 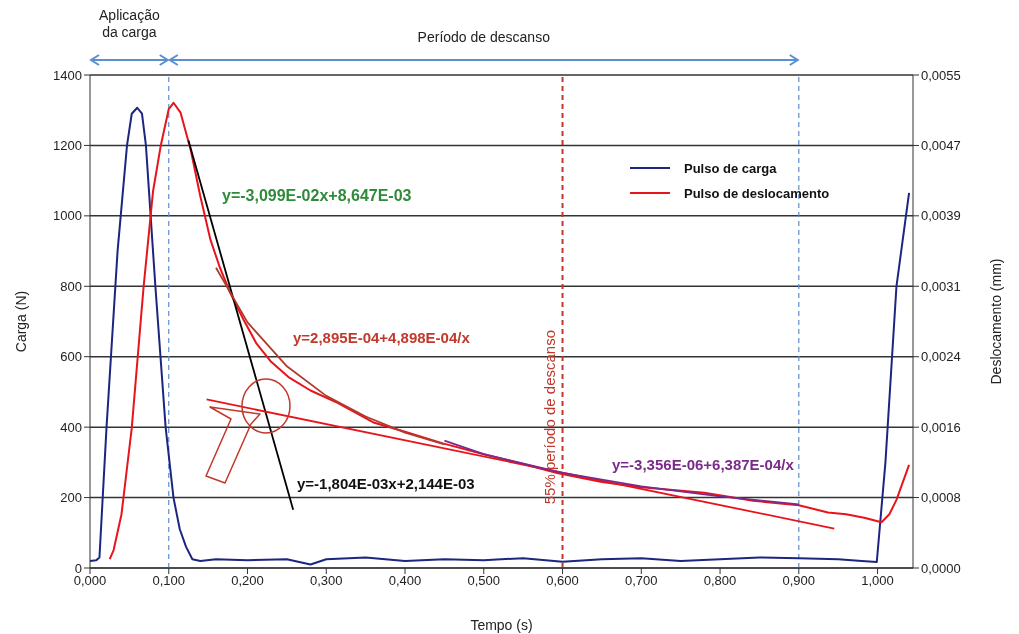 What do you see at coordinates (169, 581) in the screenshot?
I see `x-tick-label: 0,100` at bounding box center [169, 581].